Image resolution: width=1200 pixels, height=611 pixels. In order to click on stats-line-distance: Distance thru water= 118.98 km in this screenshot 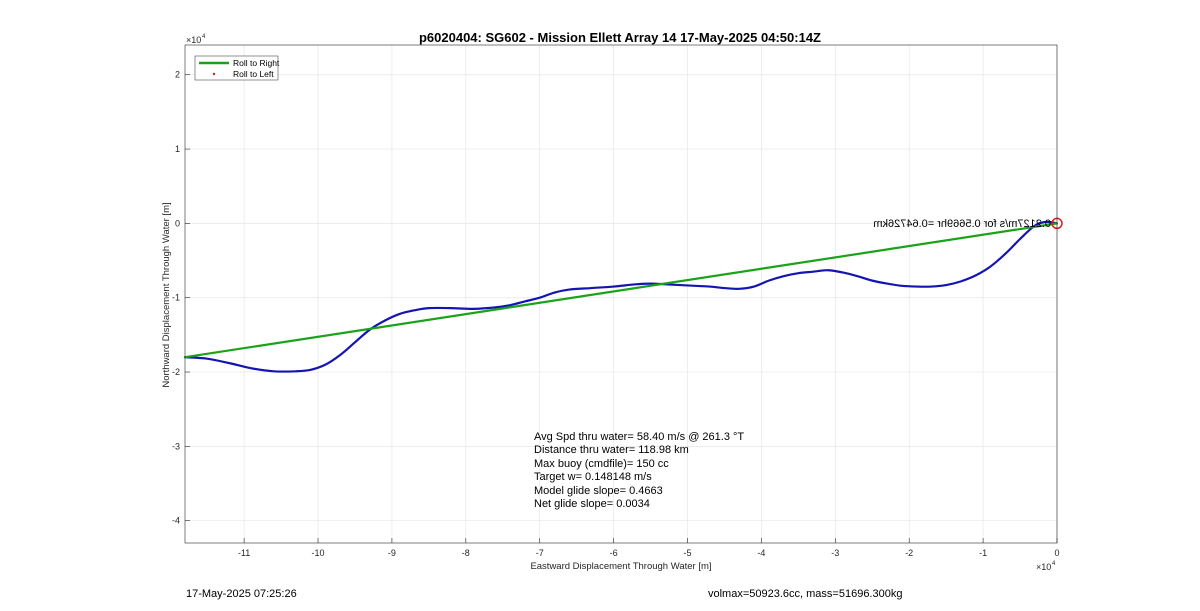, I will do `click(611, 450)`.